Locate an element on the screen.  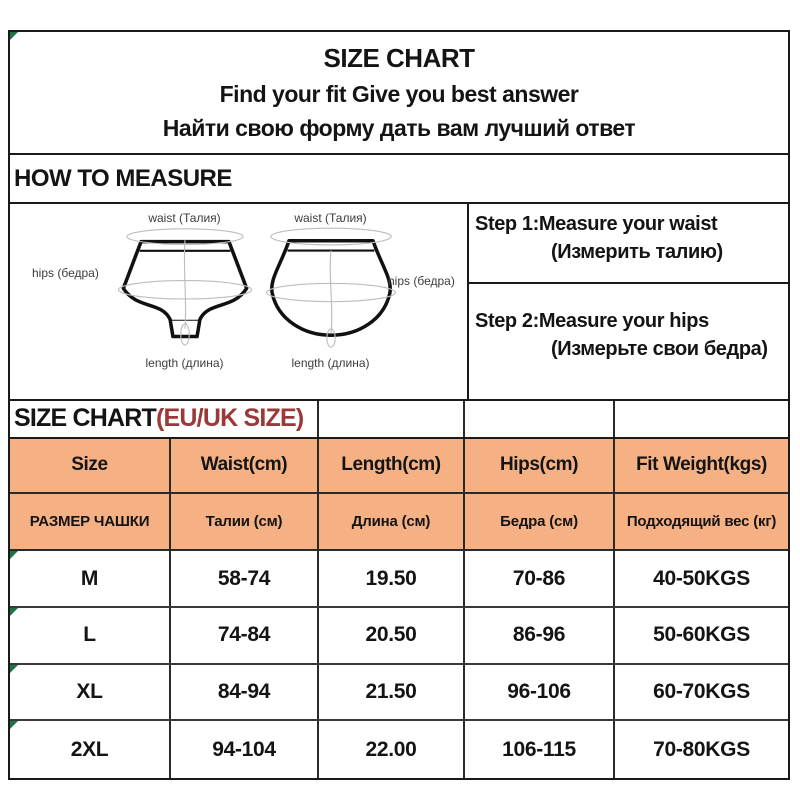
panty-back-figure: waist (Талия) length (длина) is located at coordinates (330, 290).